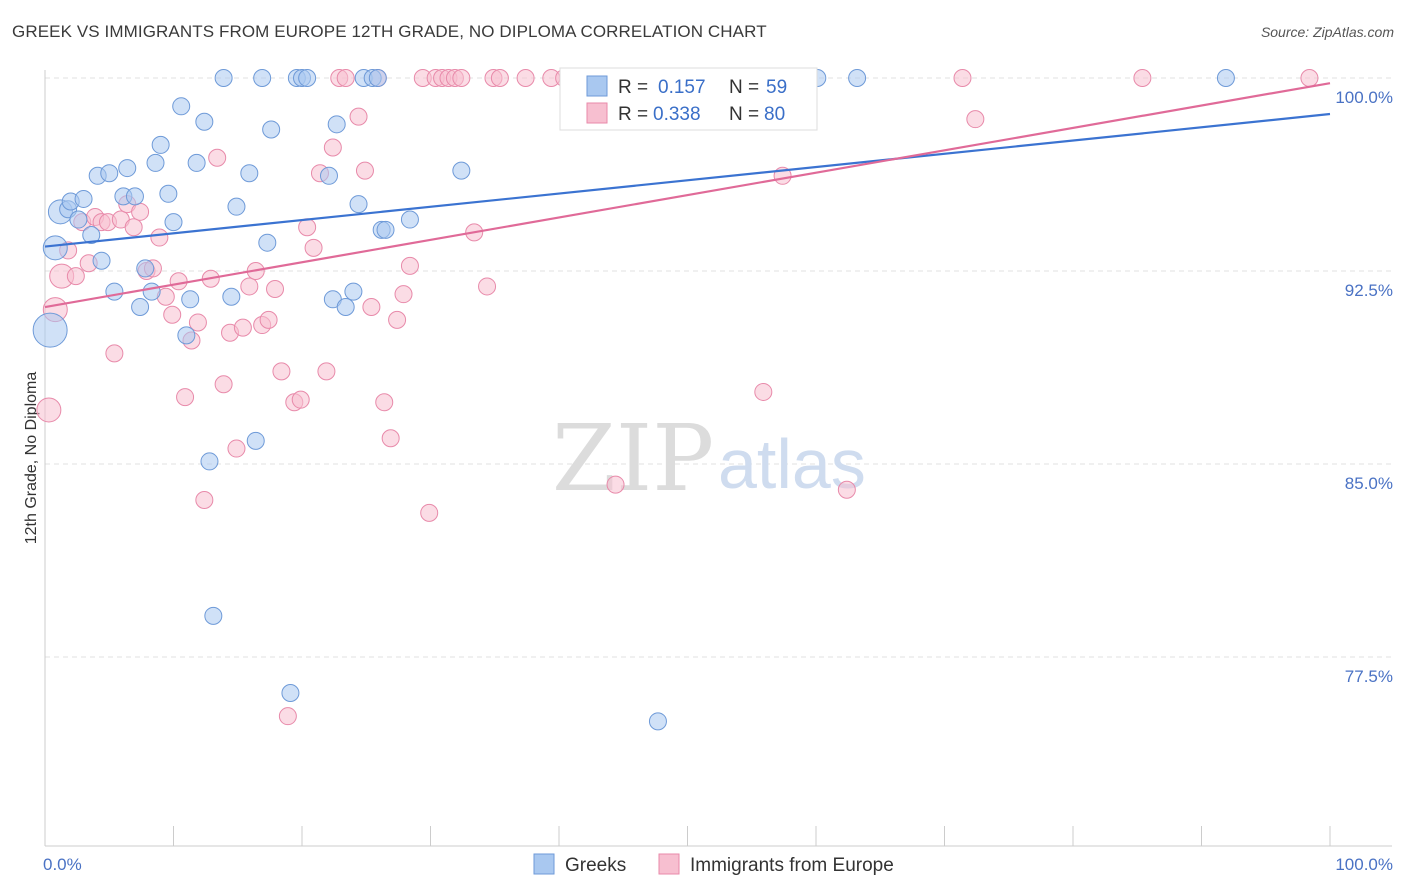  What do you see at coordinates (544, 864) in the screenshot?
I see `series-legend-swatch-greeks` at bounding box center [544, 864].